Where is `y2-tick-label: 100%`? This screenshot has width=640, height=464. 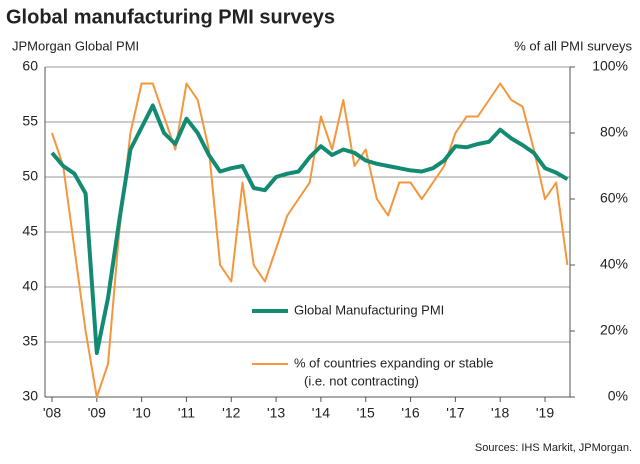 y2-tick-label: 100% is located at coordinates (610, 66).